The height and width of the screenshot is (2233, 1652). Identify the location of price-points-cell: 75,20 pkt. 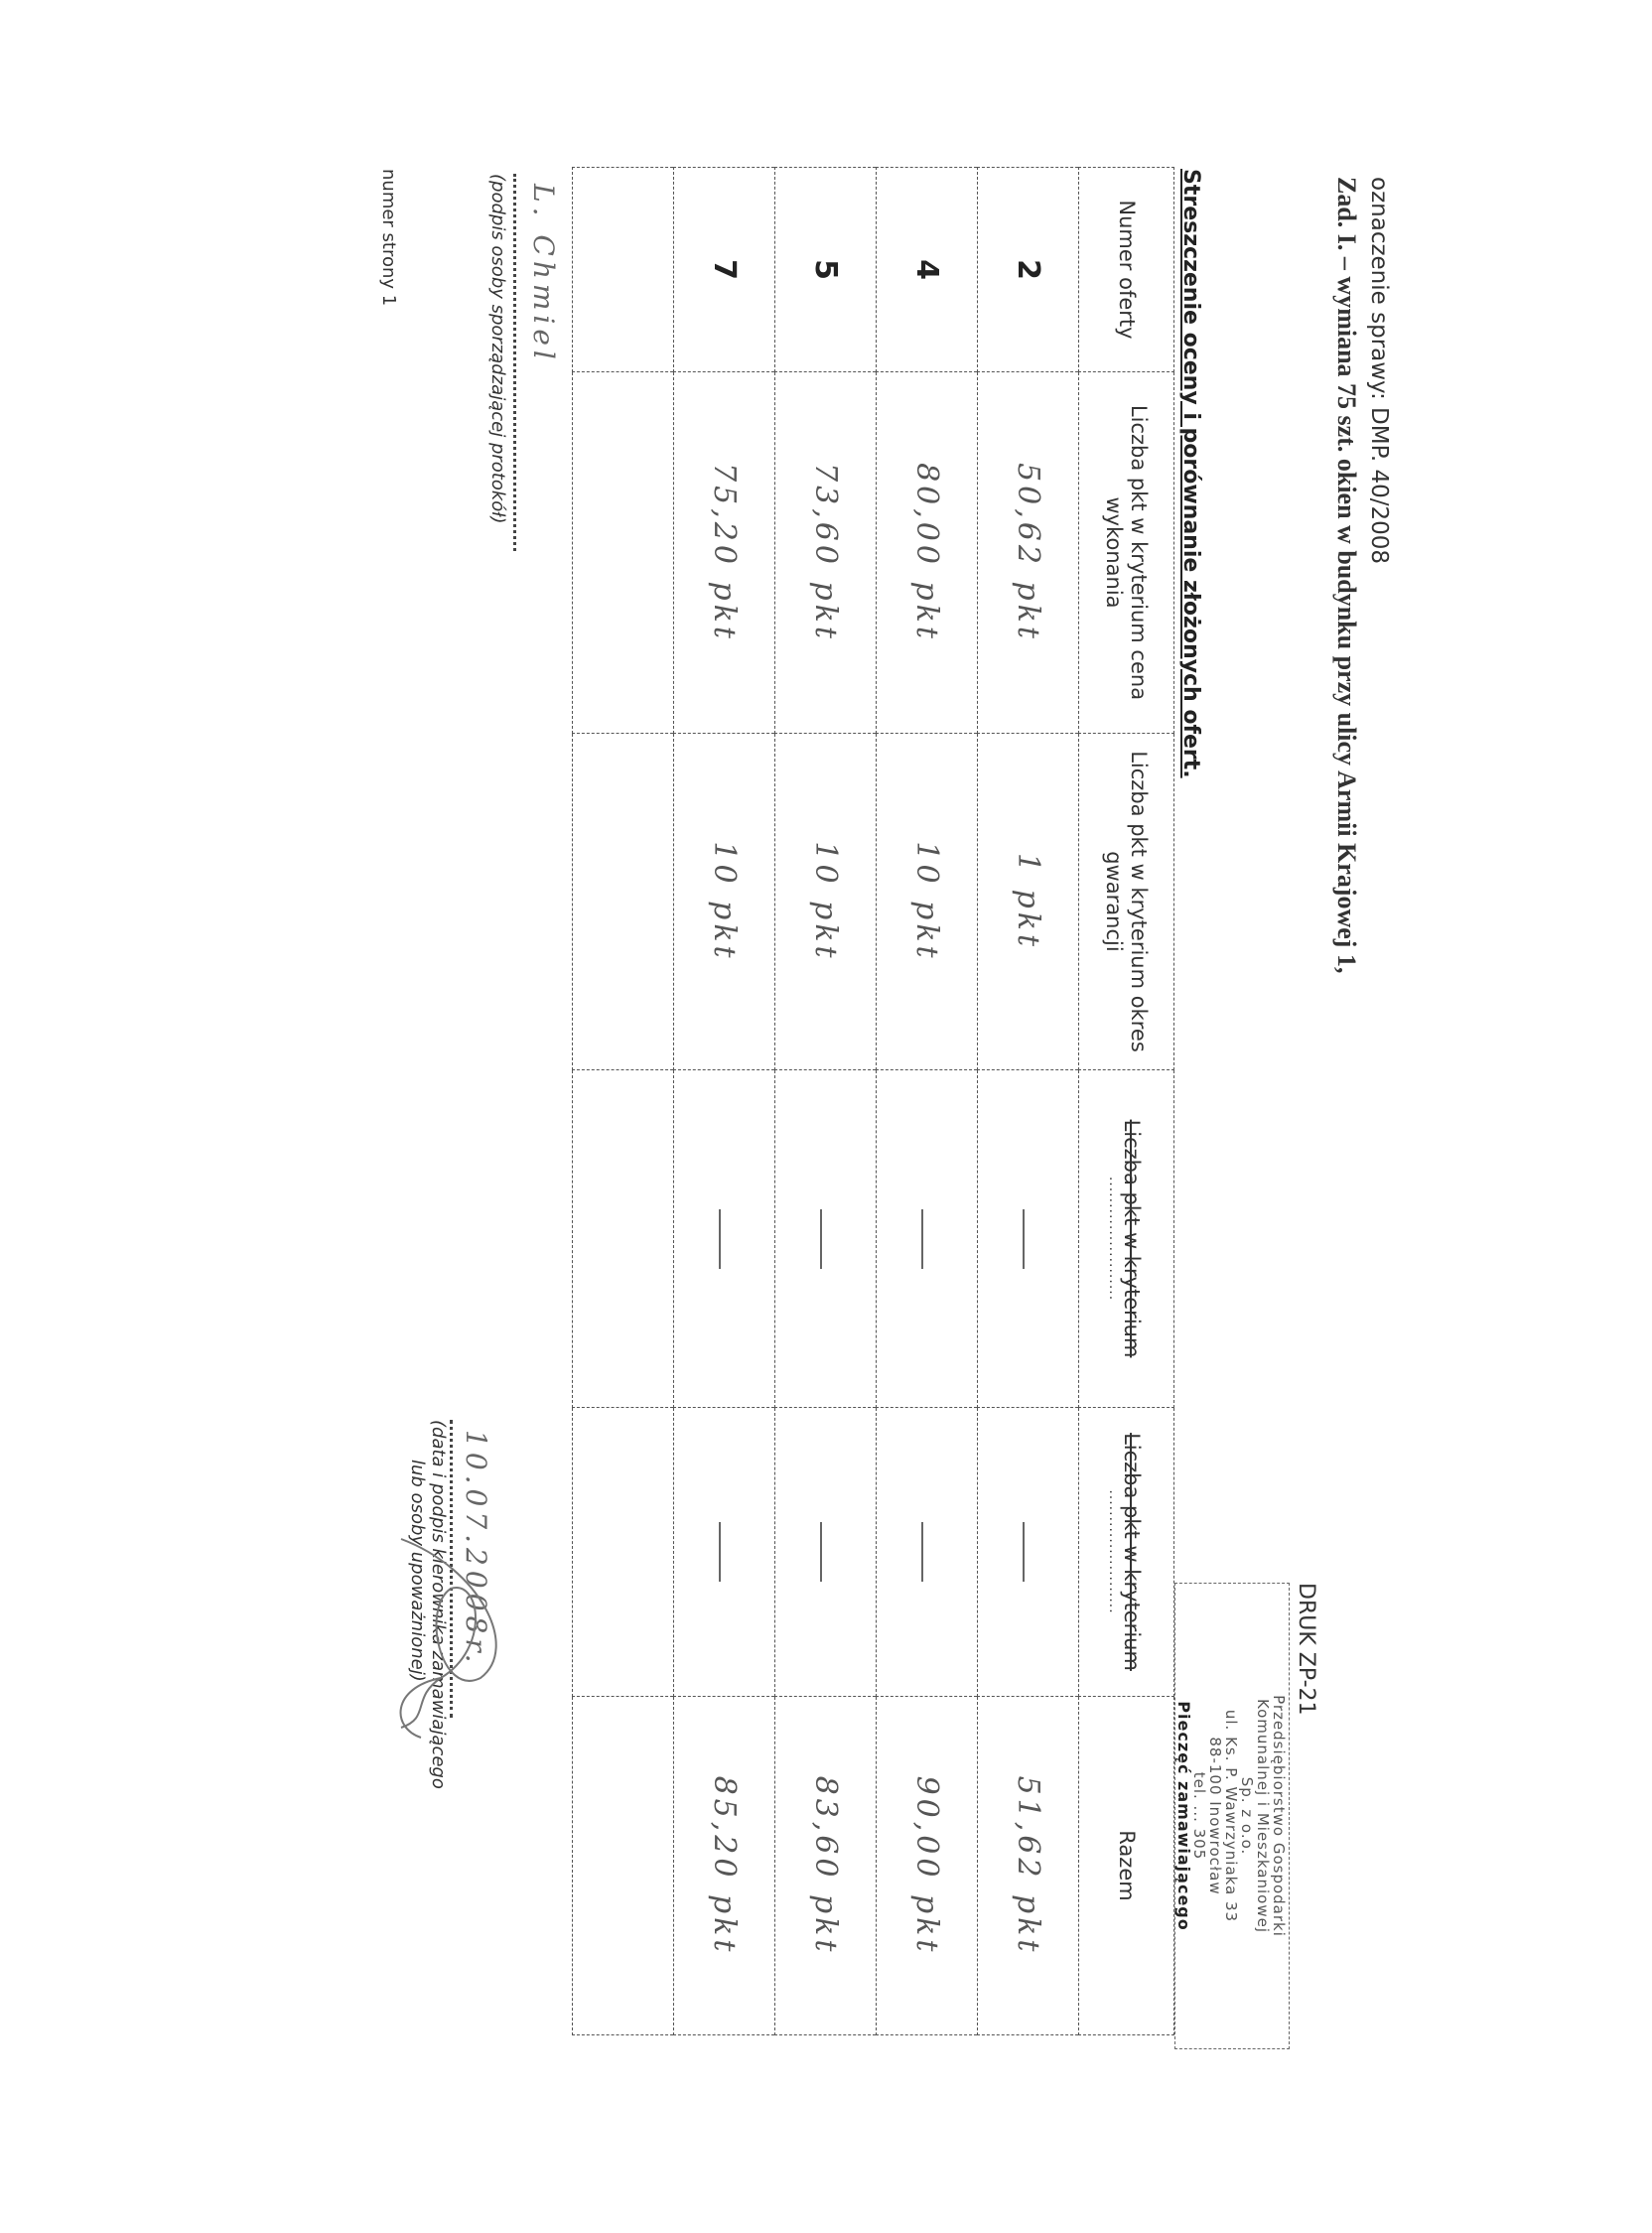
(724, 552).